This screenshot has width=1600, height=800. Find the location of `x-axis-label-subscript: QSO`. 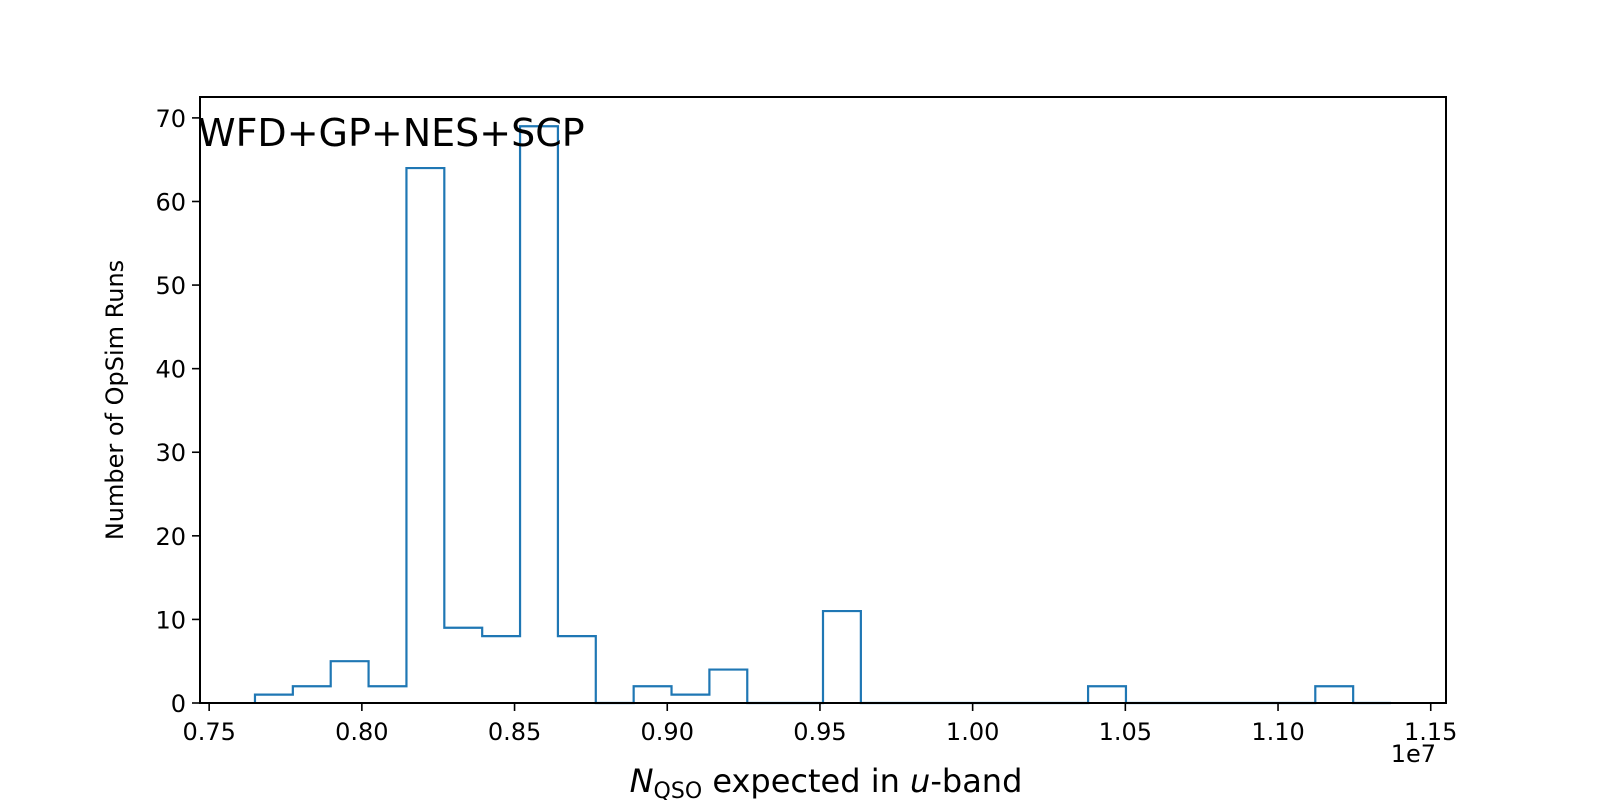

x-axis-label-subscript: QSO is located at coordinates (678, 789).